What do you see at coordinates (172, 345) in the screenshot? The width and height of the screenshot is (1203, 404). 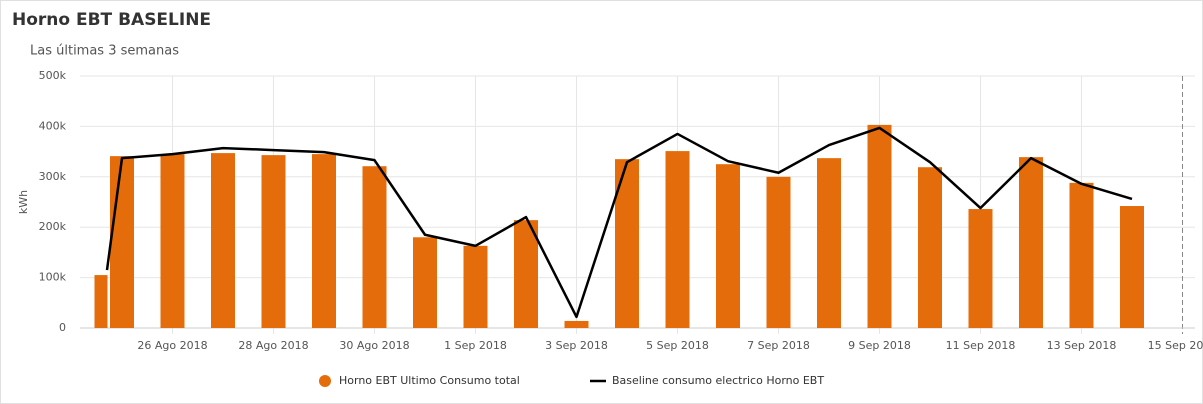 I see `x-tick-label: 26 Ago 2018` at bounding box center [172, 345].